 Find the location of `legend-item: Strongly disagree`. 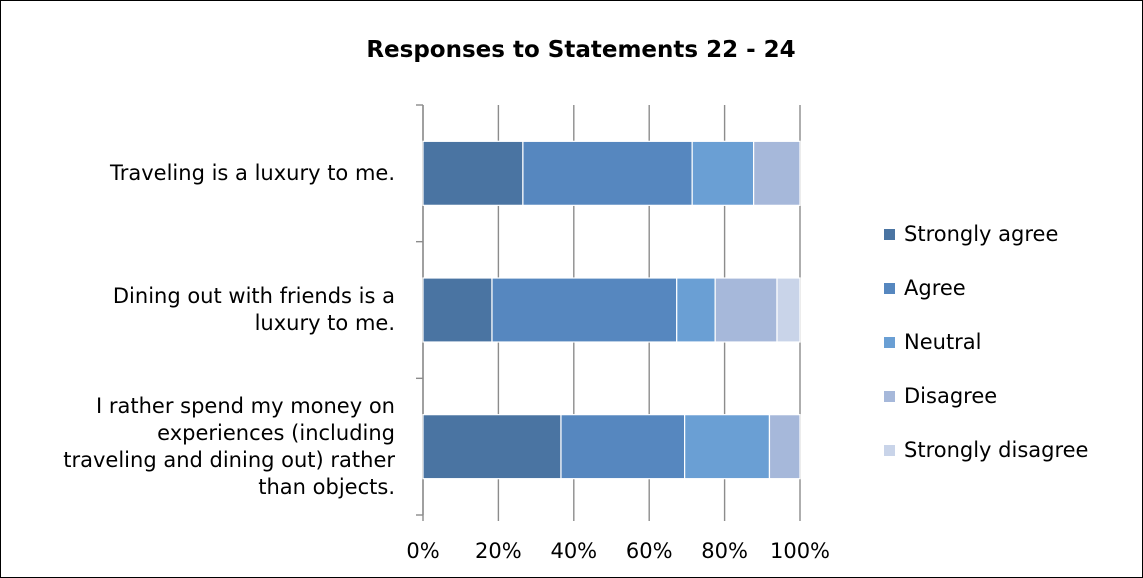

legend-item: Strongly disagree is located at coordinates (986, 450).